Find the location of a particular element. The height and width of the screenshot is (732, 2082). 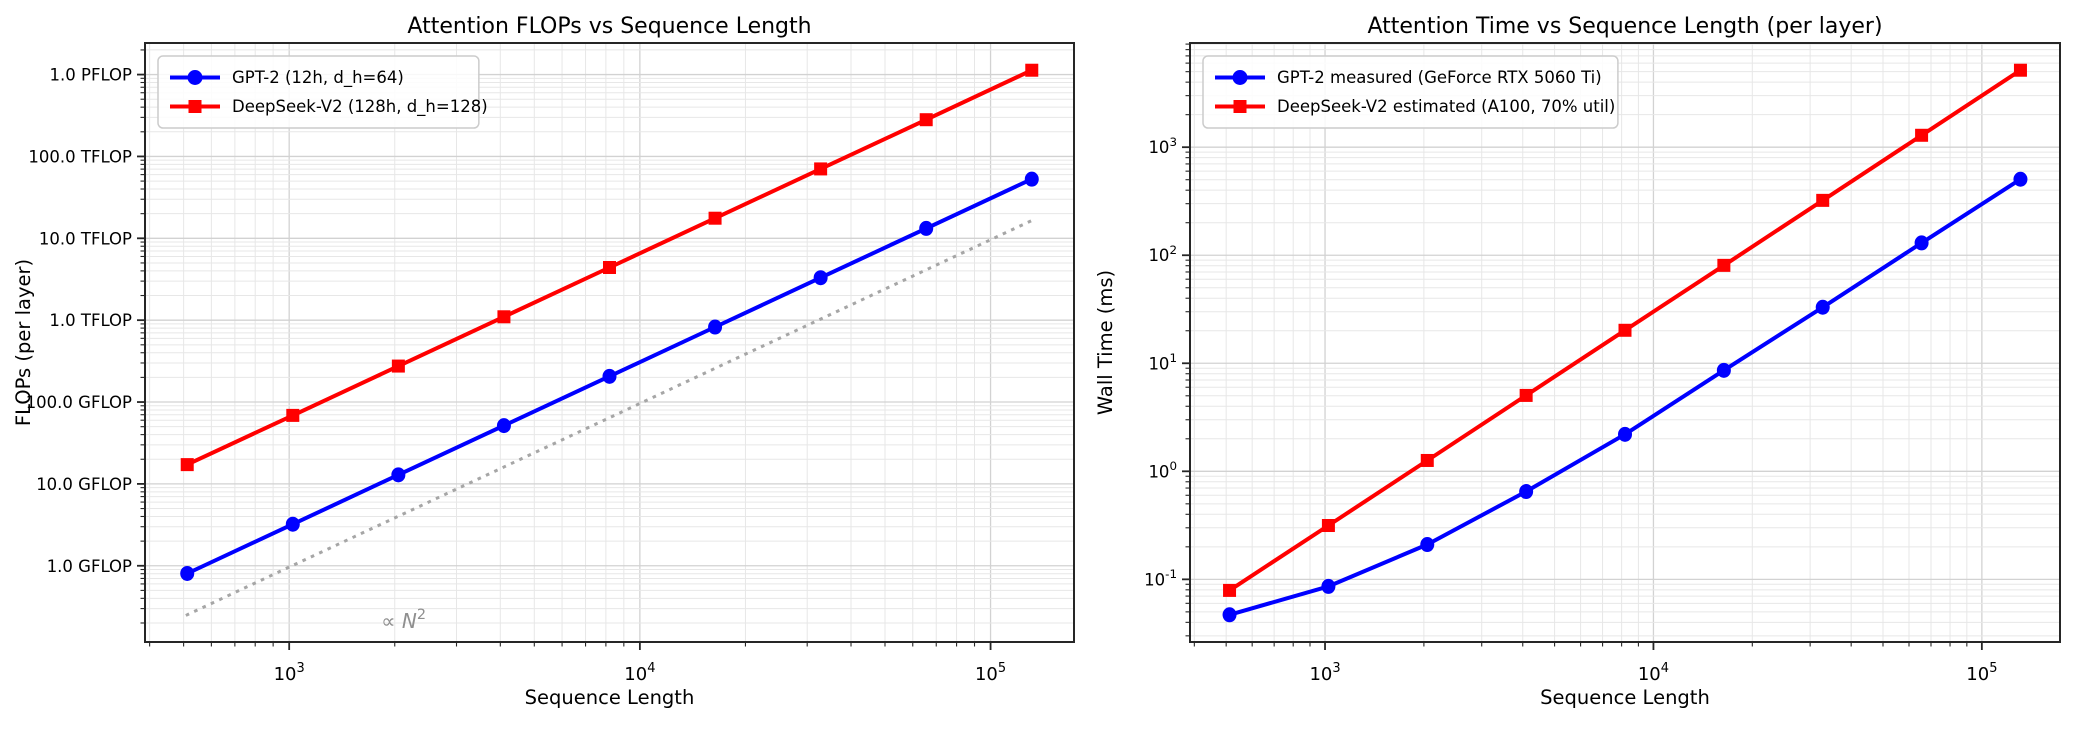

y-tick-label: 10⁰ is located at coordinates (1162, 470).